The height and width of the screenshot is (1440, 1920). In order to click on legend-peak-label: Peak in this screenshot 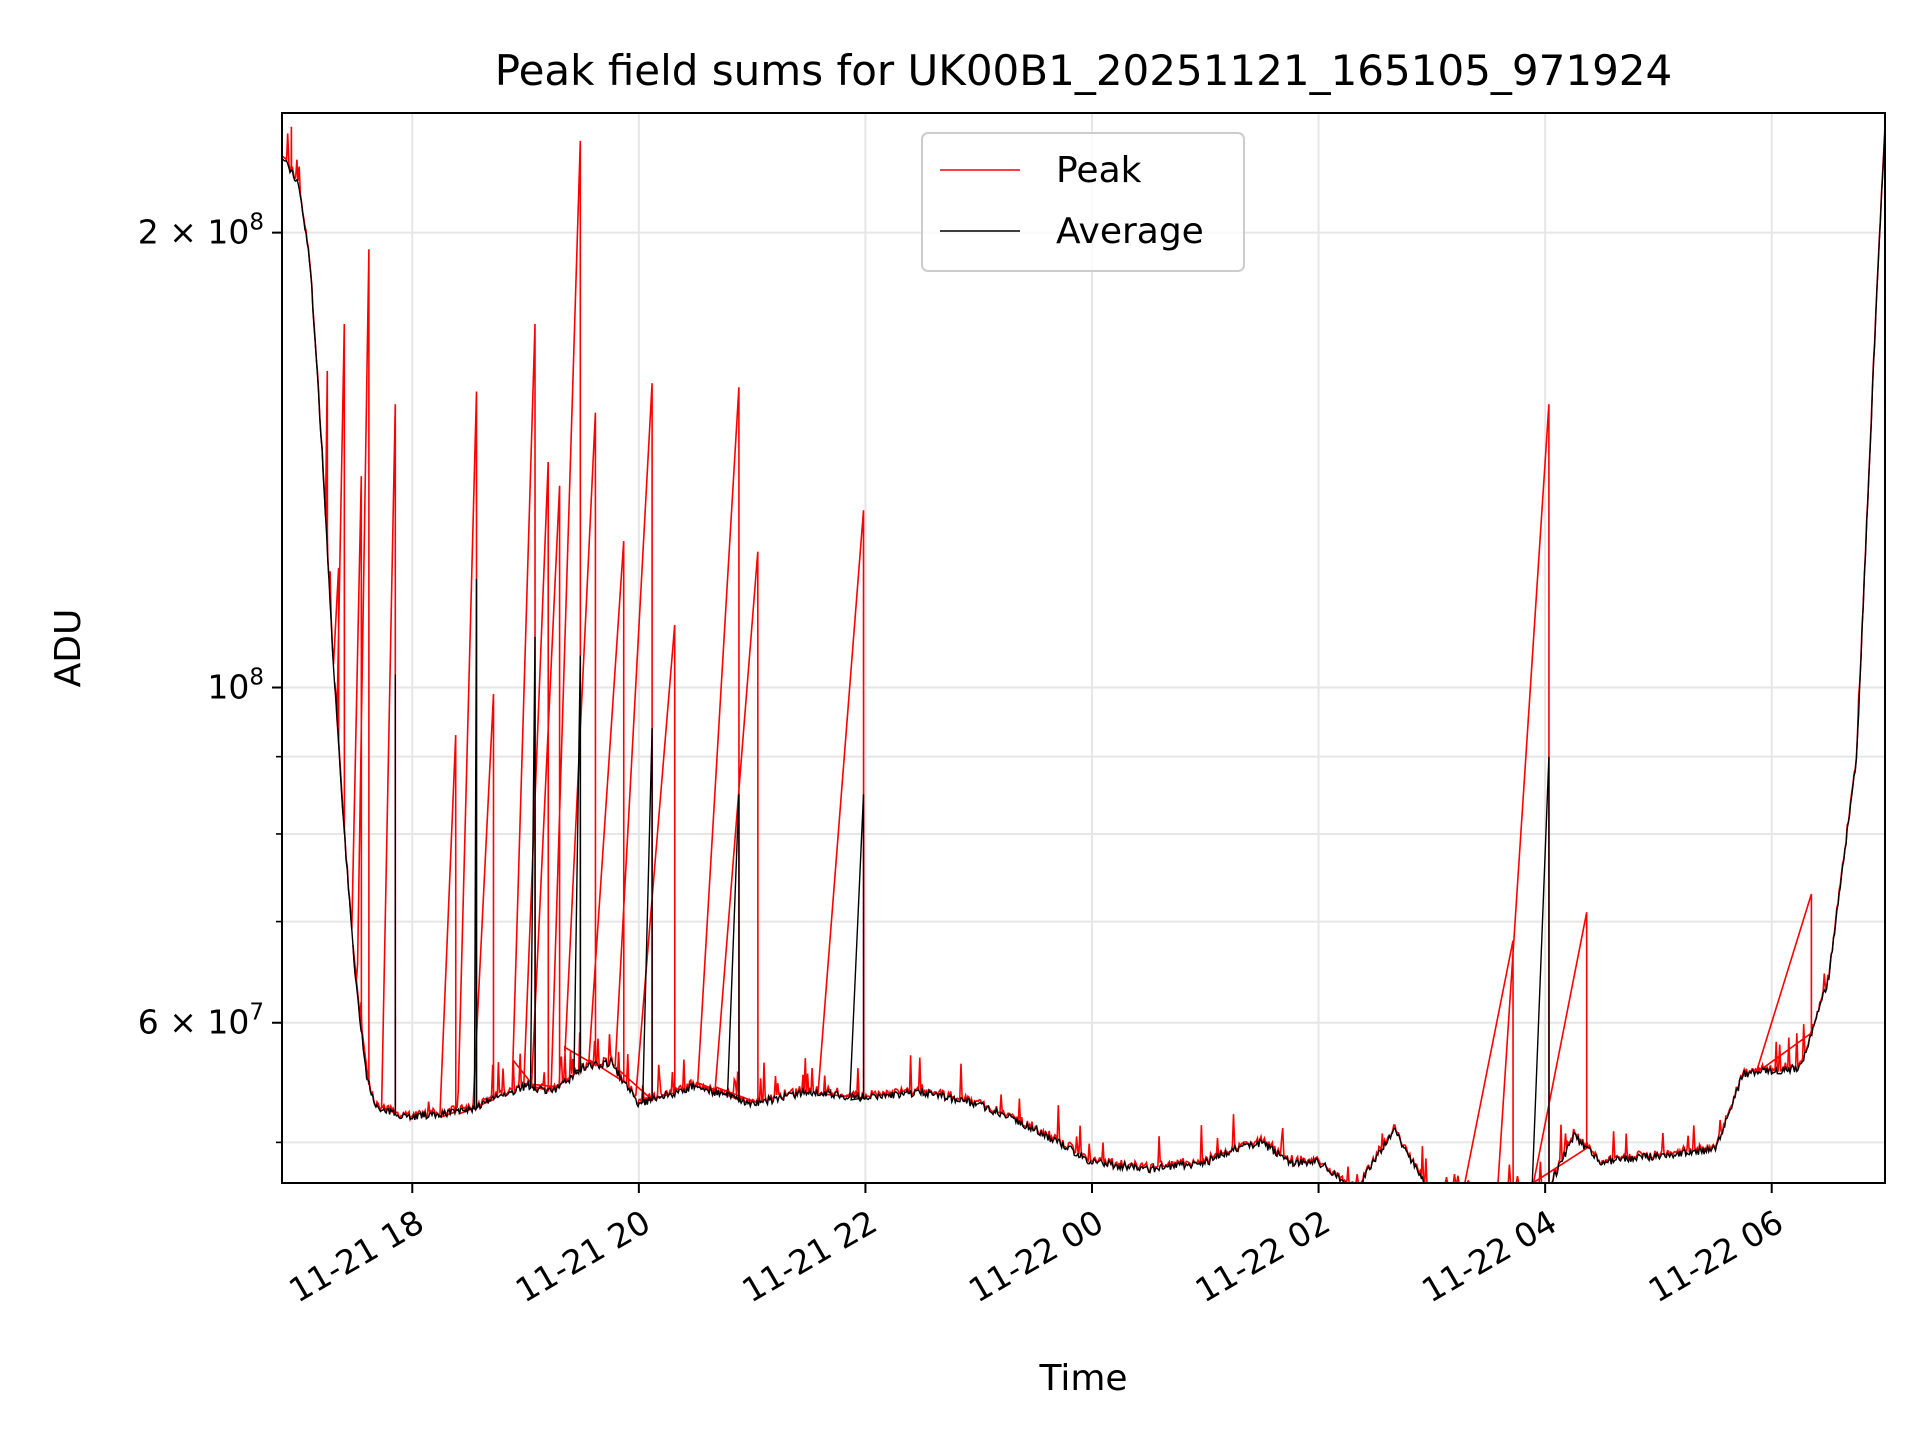, I will do `click(1099, 170)`.